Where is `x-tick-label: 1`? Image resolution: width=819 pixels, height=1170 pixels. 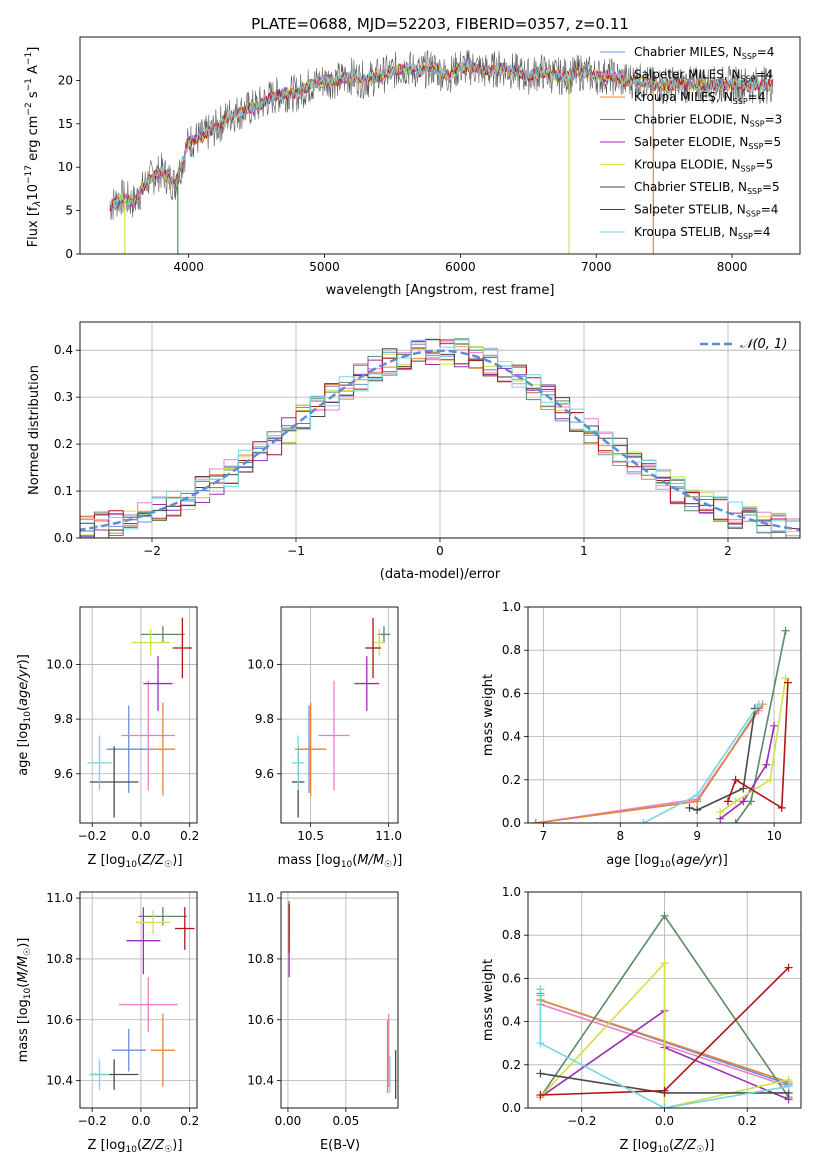 x-tick-label: 1 is located at coordinates (584, 551).